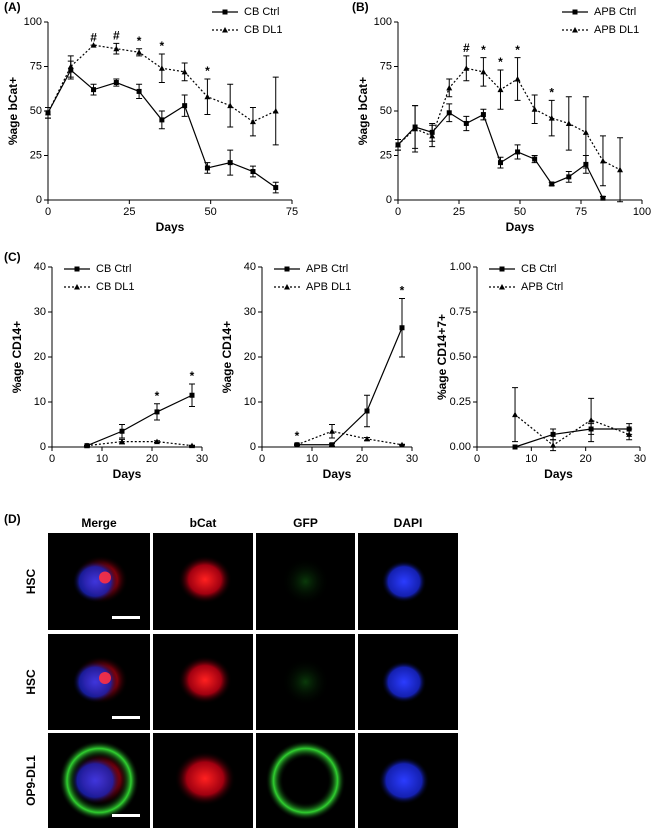 The image size is (672, 836). I want to click on legend-label: APB DL1, so click(328, 287).